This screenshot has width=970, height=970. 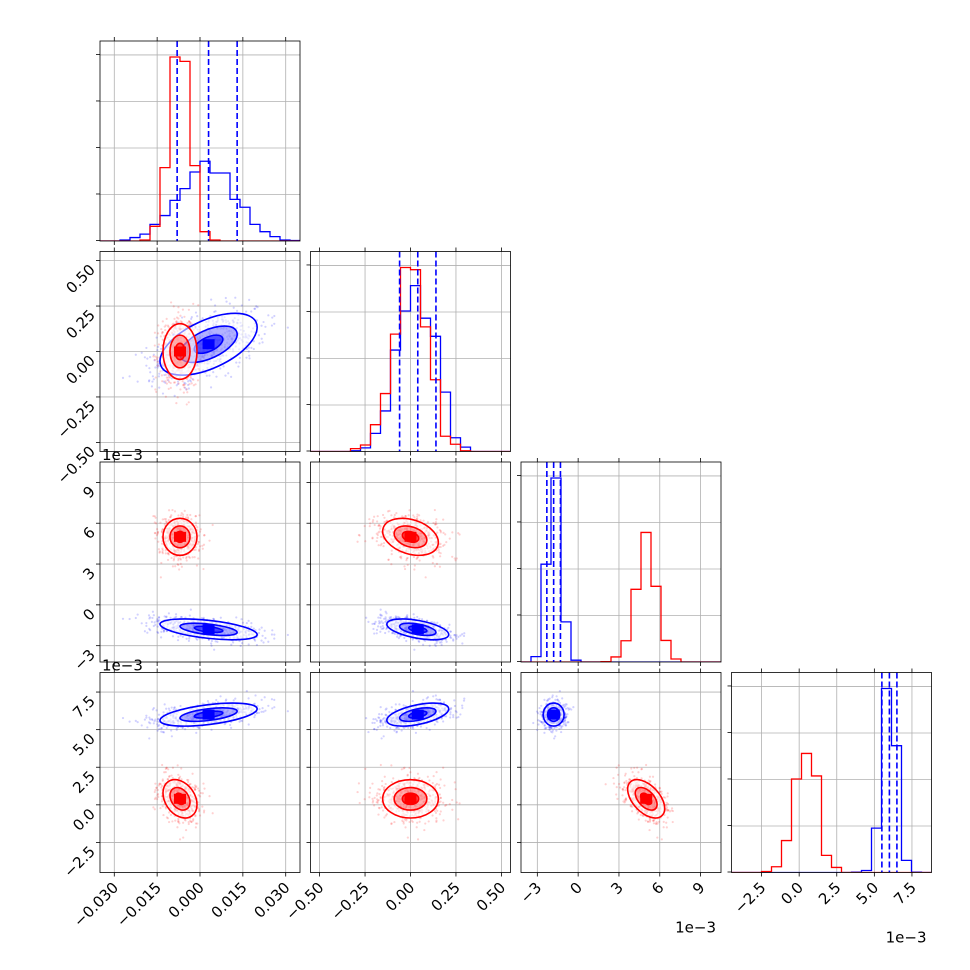 I want to click on y-tick-label-p1: 0.50, so click(x=80, y=279).